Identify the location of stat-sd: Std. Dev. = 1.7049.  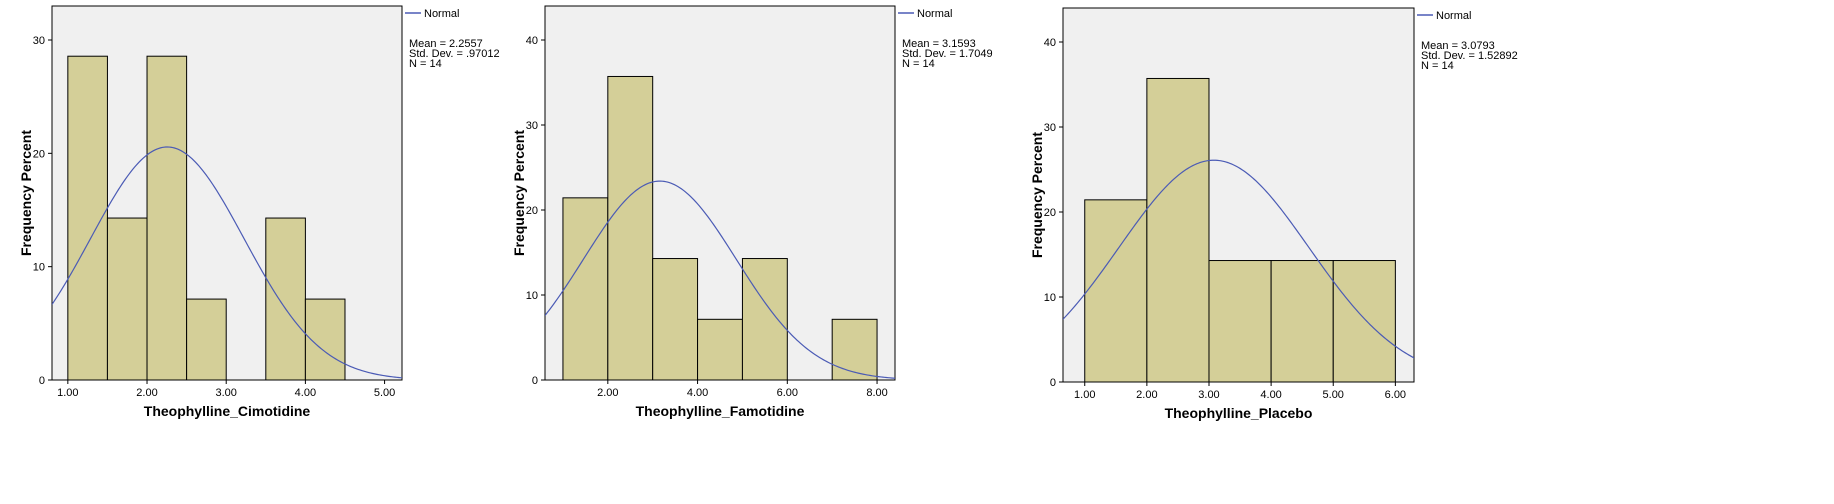
(947, 54).